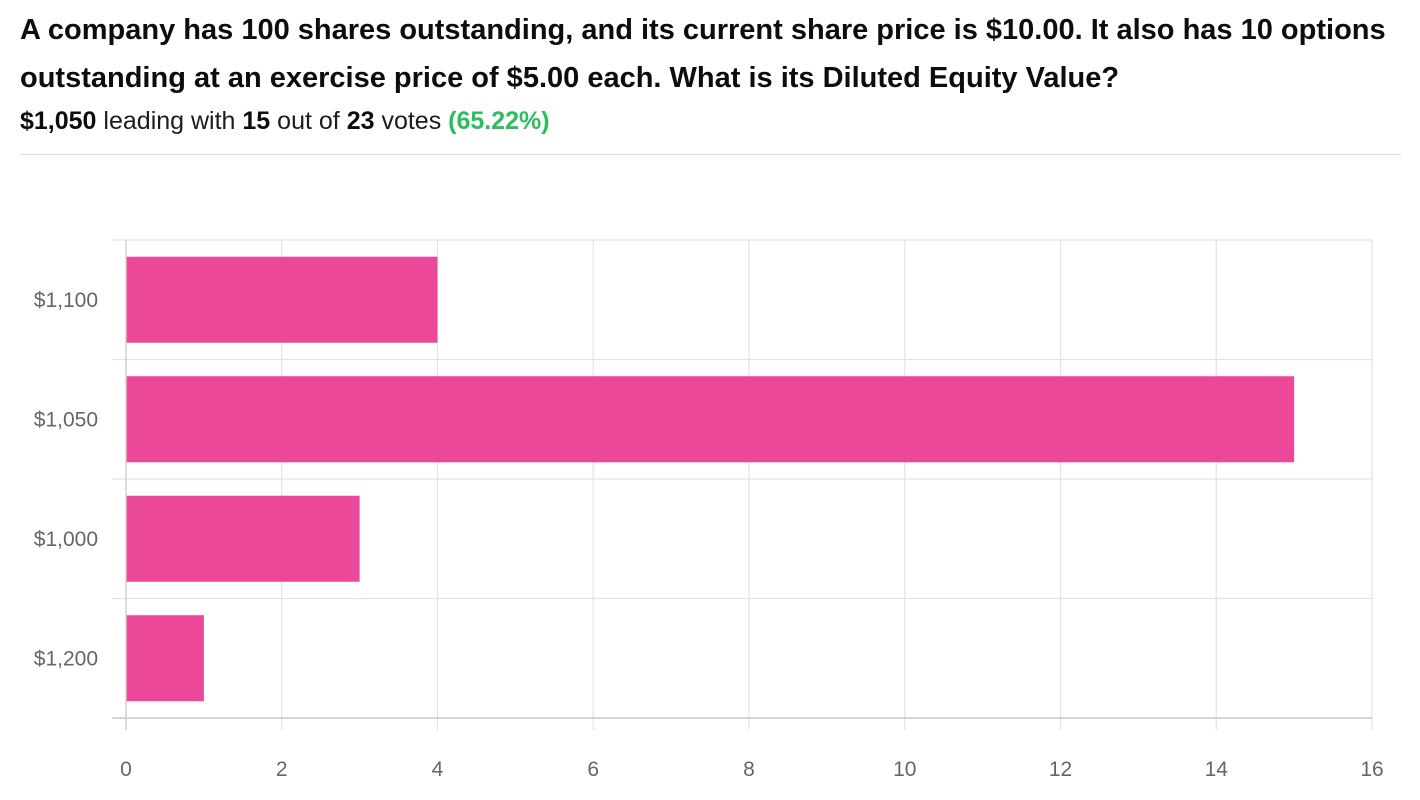  What do you see at coordinates (710, 154) in the screenshot?
I see `header-divider` at bounding box center [710, 154].